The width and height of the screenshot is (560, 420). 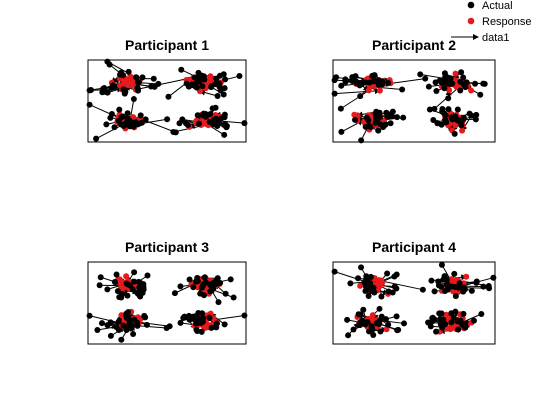 I want to click on legend-response-label: Response, so click(x=507, y=22).